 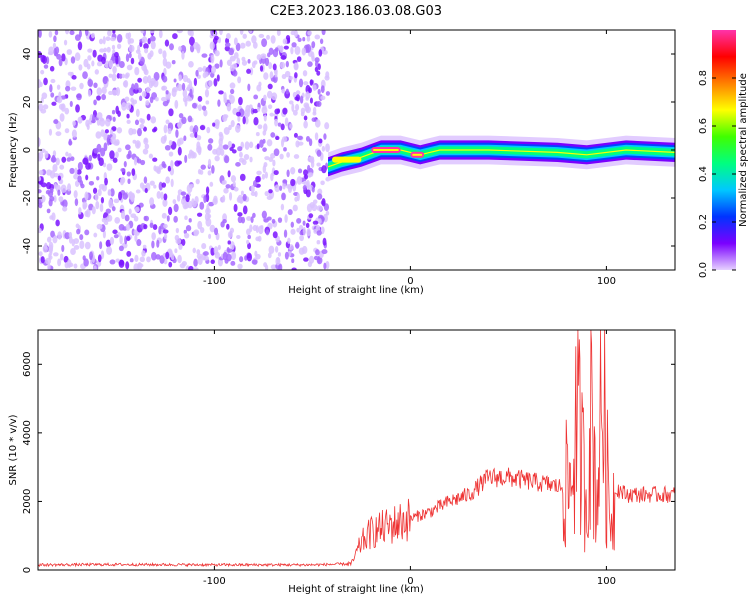 What do you see at coordinates (214, 581) in the screenshot?
I see `snr-x-tick-label: -100` at bounding box center [214, 581].